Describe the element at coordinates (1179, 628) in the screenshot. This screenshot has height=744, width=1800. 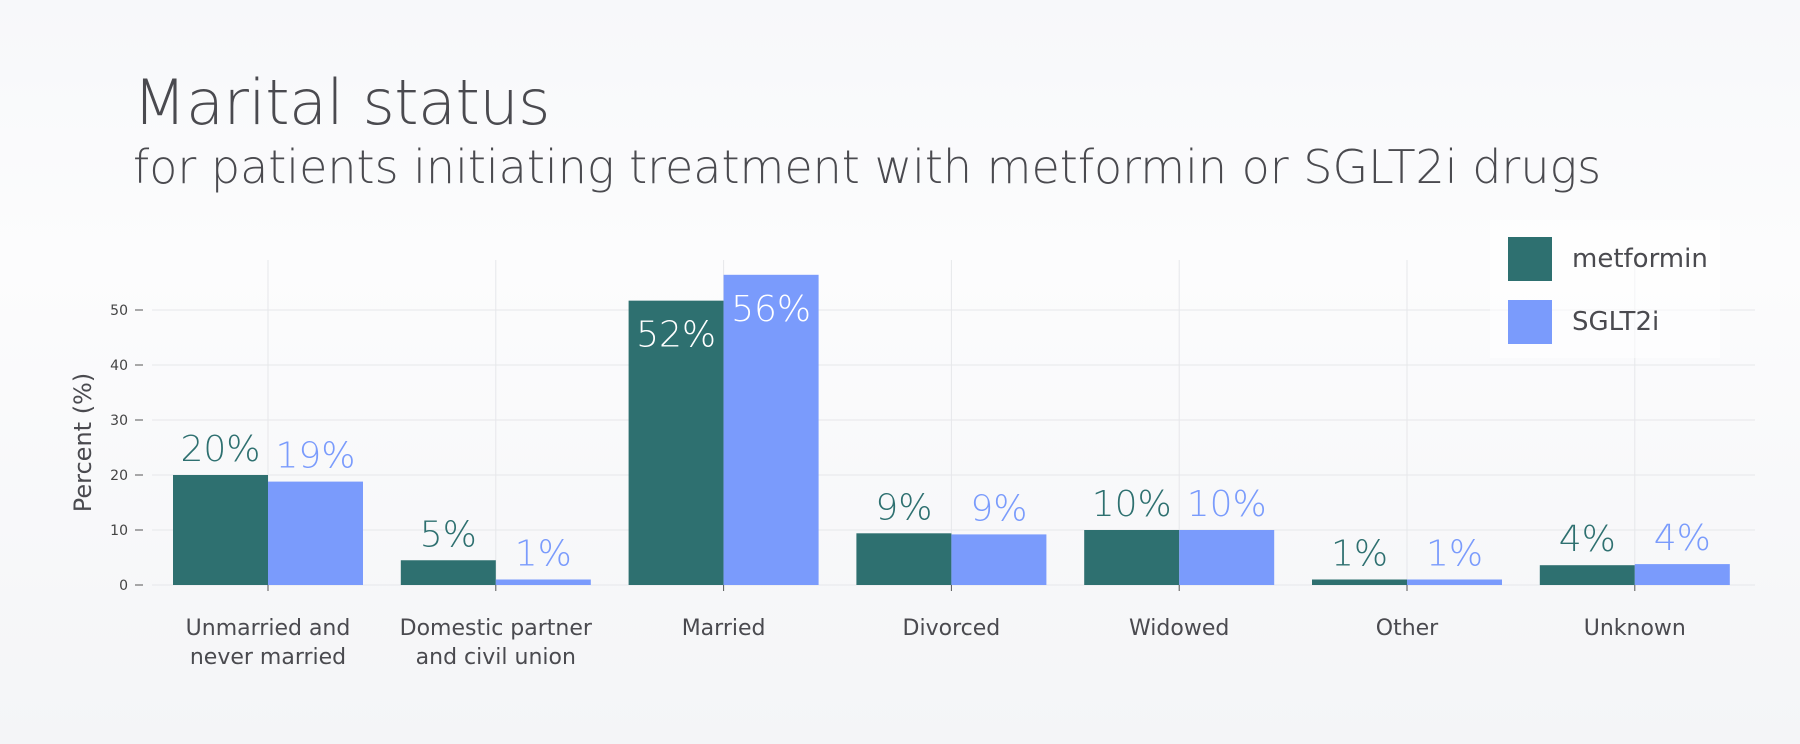
I see `x-tick-label: Widowed` at that location.